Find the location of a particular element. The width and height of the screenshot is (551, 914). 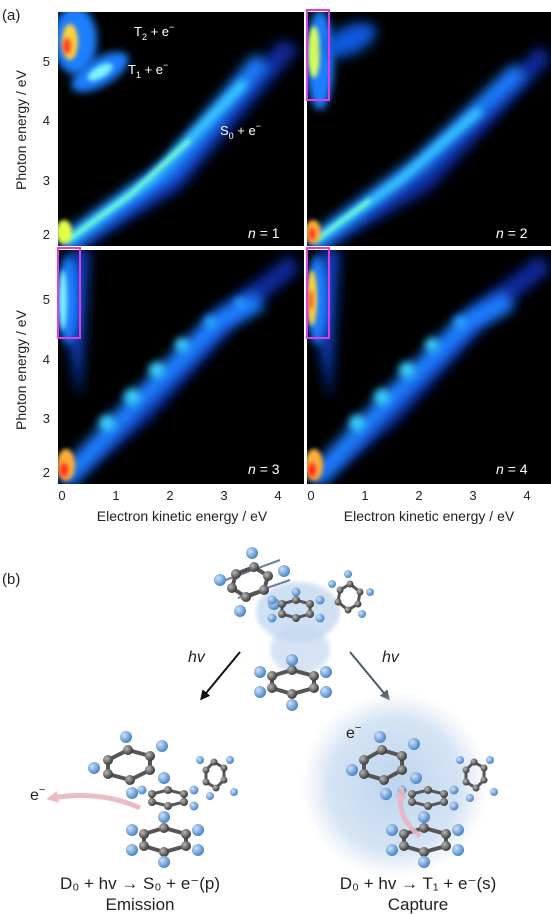

annotation-t1: T1 + e− is located at coordinates (148, 70).